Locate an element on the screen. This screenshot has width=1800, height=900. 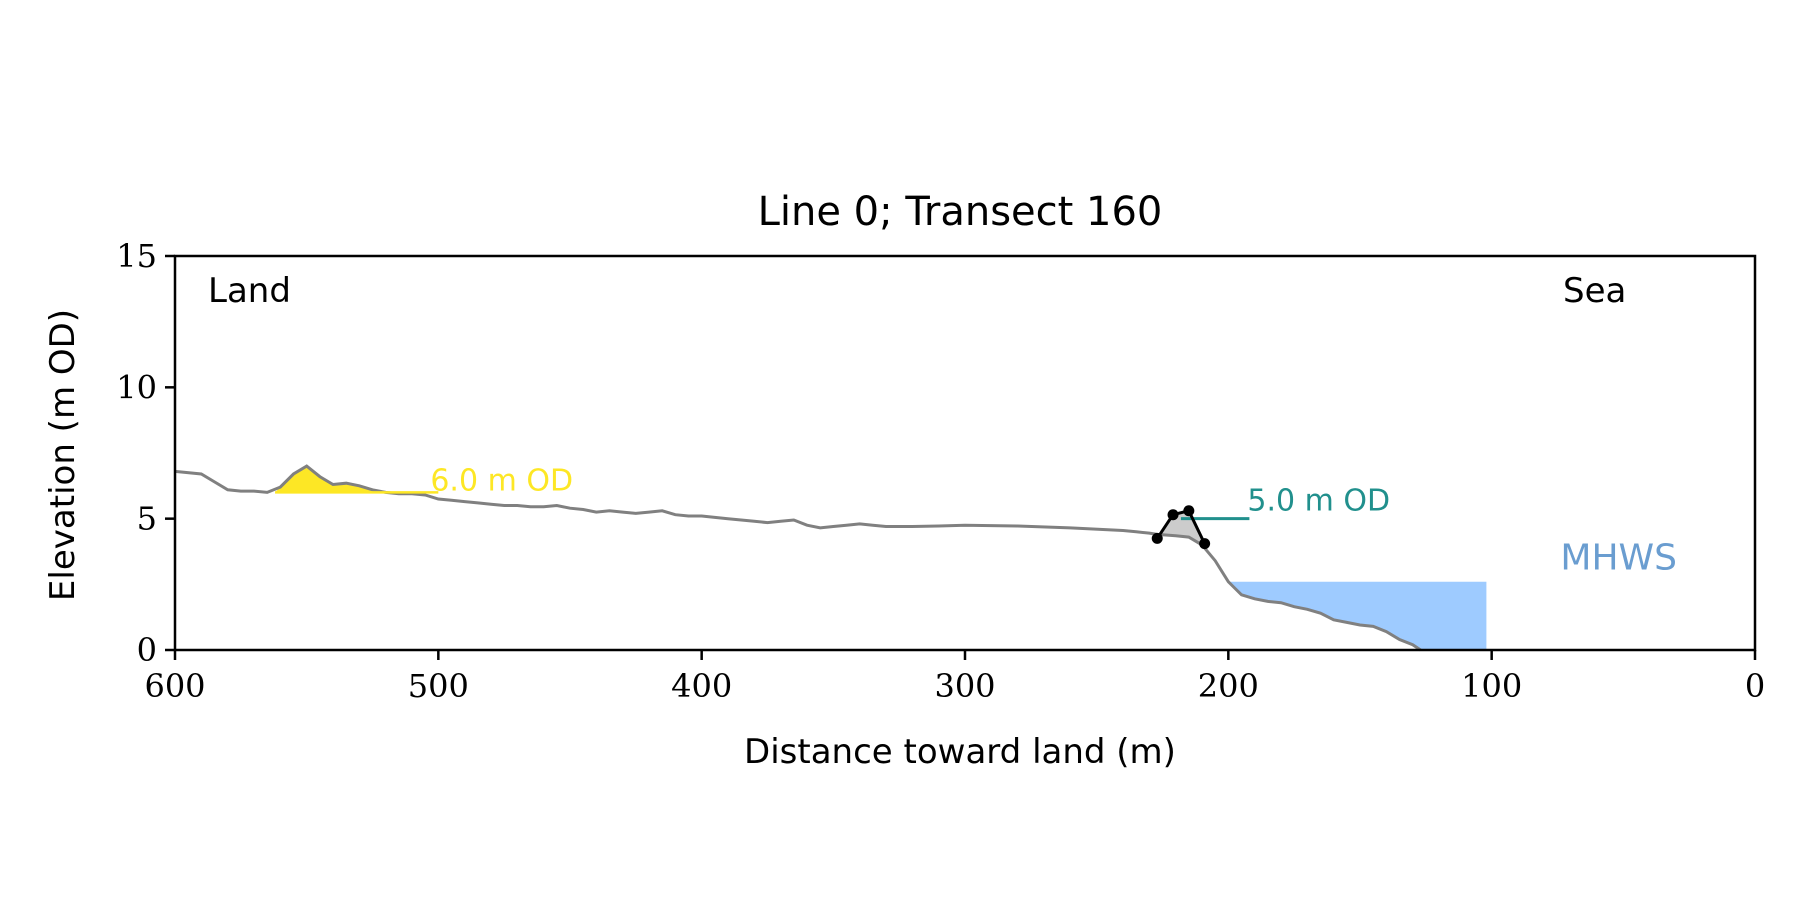
y-axis-label: Elevation (m OD) is located at coordinates (63, 455).